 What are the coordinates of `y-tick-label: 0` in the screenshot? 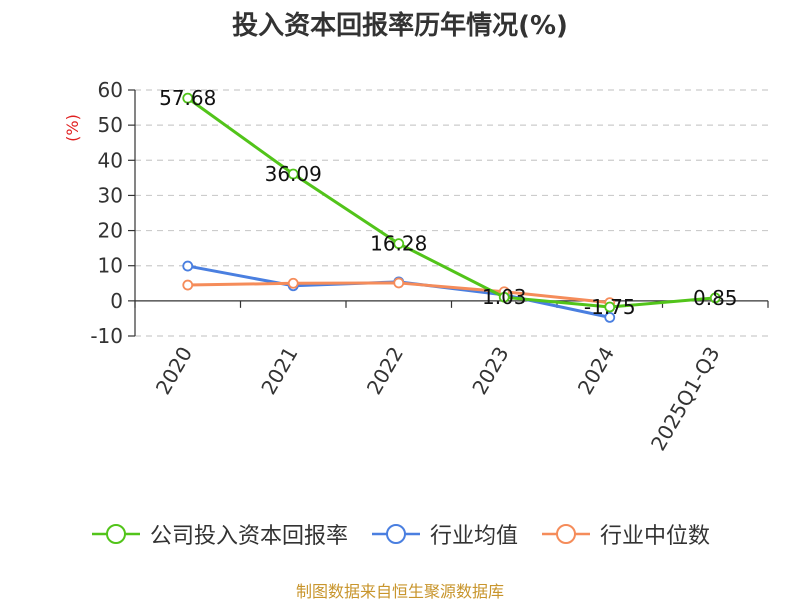 It's located at (116, 301).